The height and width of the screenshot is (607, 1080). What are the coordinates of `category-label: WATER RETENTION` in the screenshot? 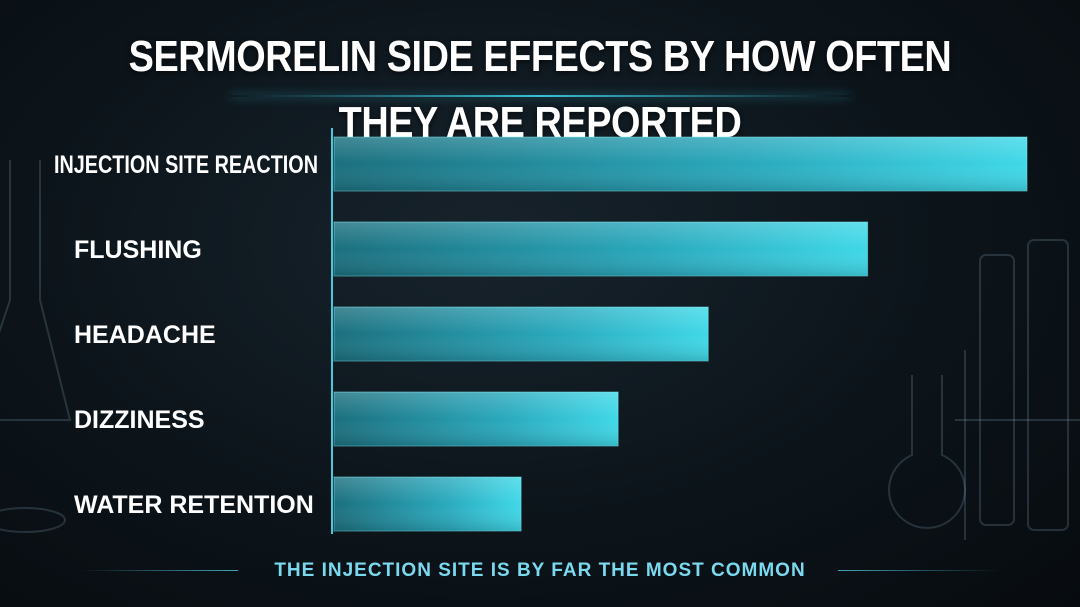 It's located at (194, 505).